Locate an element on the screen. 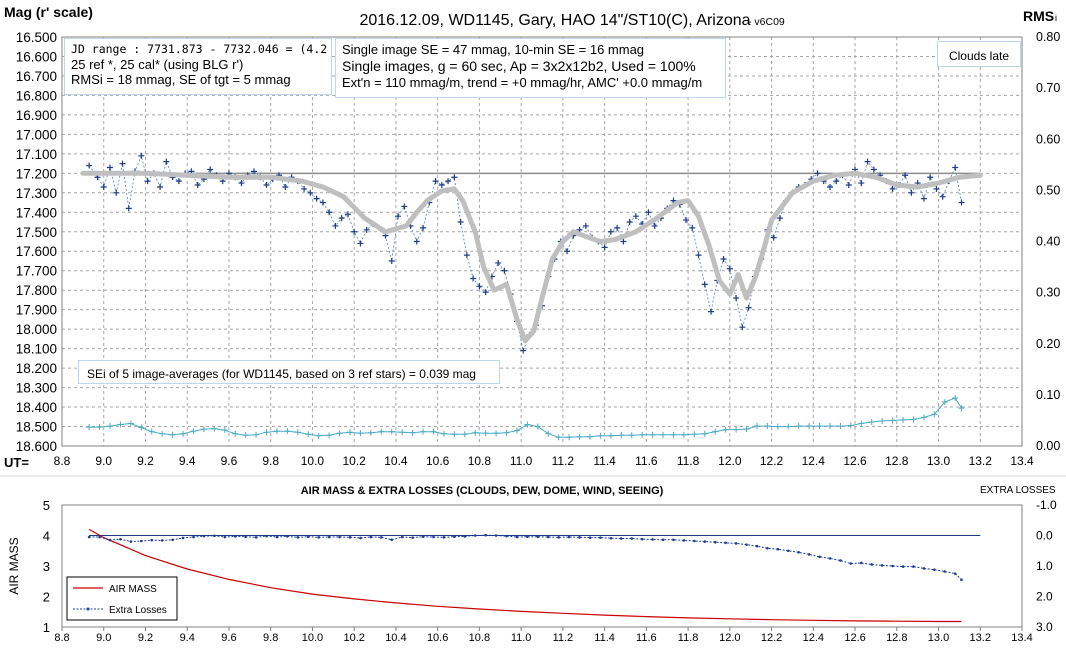 The width and height of the screenshot is (1066, 650). bottom-y-tick-label: 4 is located at coordinates (46, 536).